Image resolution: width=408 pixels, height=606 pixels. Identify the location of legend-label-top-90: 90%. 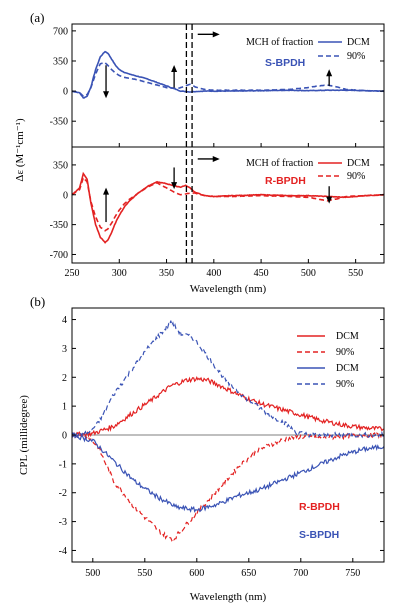
(356, 56).